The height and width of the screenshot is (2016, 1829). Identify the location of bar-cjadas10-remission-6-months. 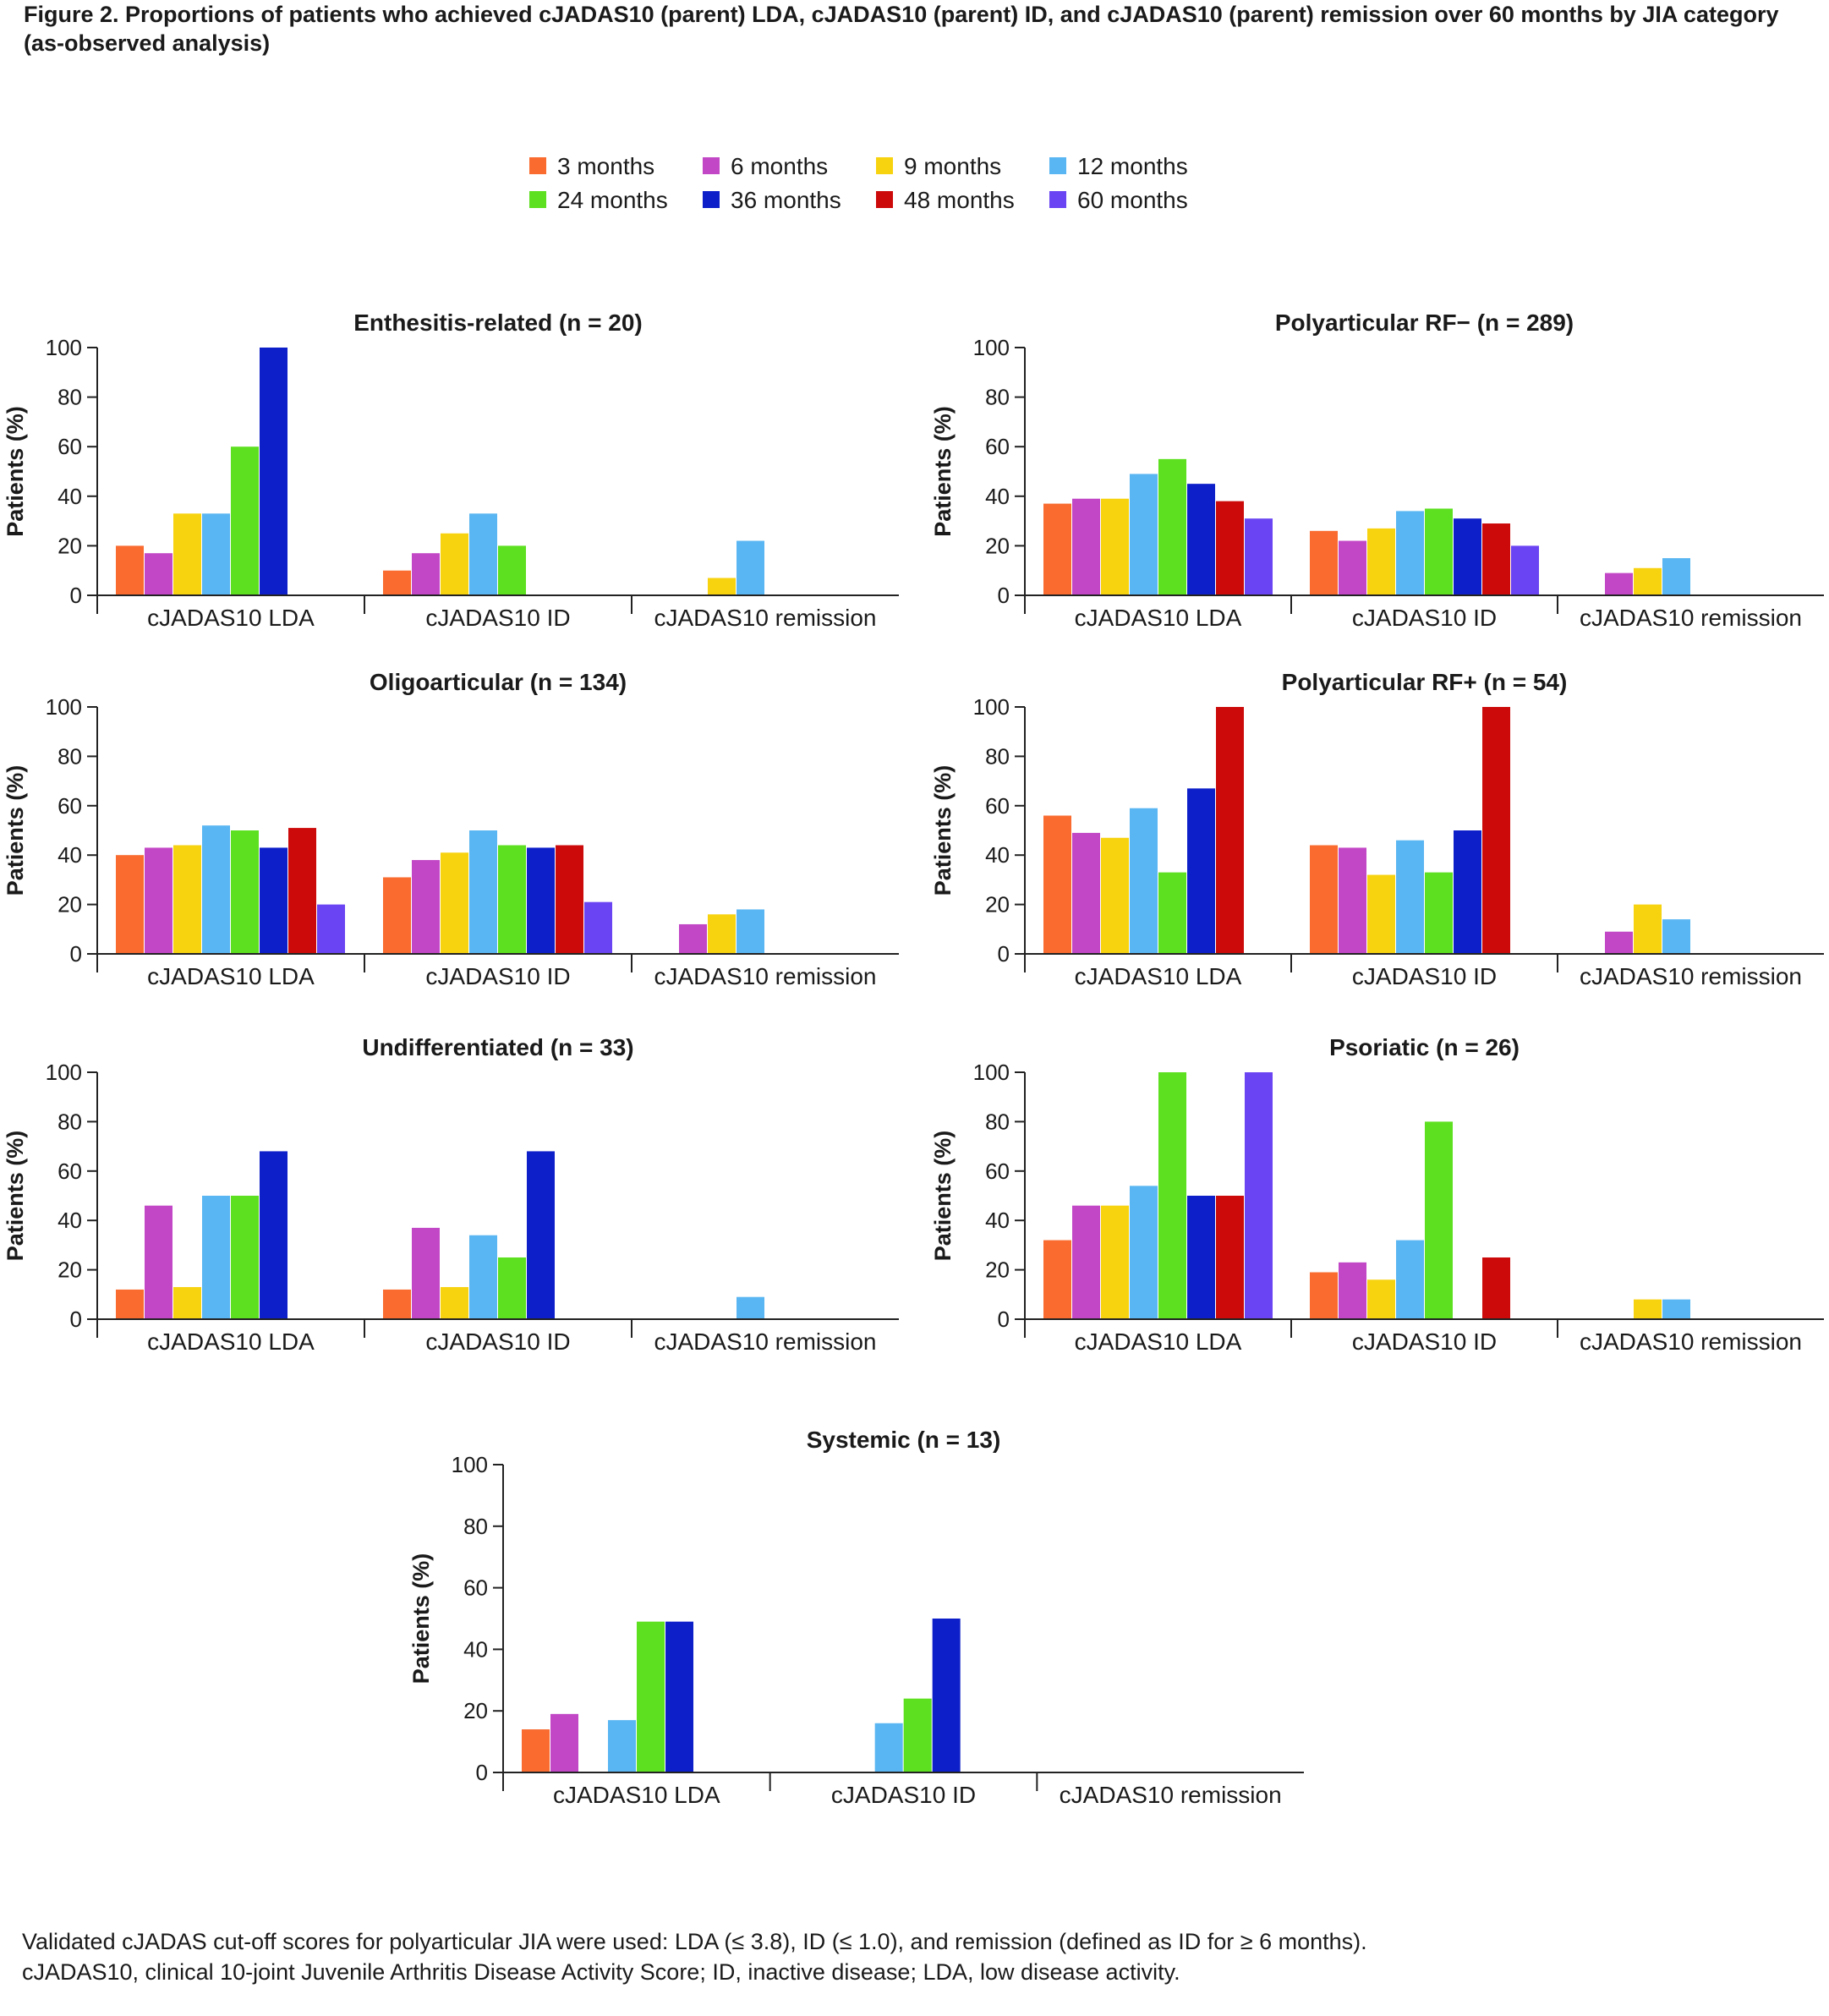
(1619, 583).